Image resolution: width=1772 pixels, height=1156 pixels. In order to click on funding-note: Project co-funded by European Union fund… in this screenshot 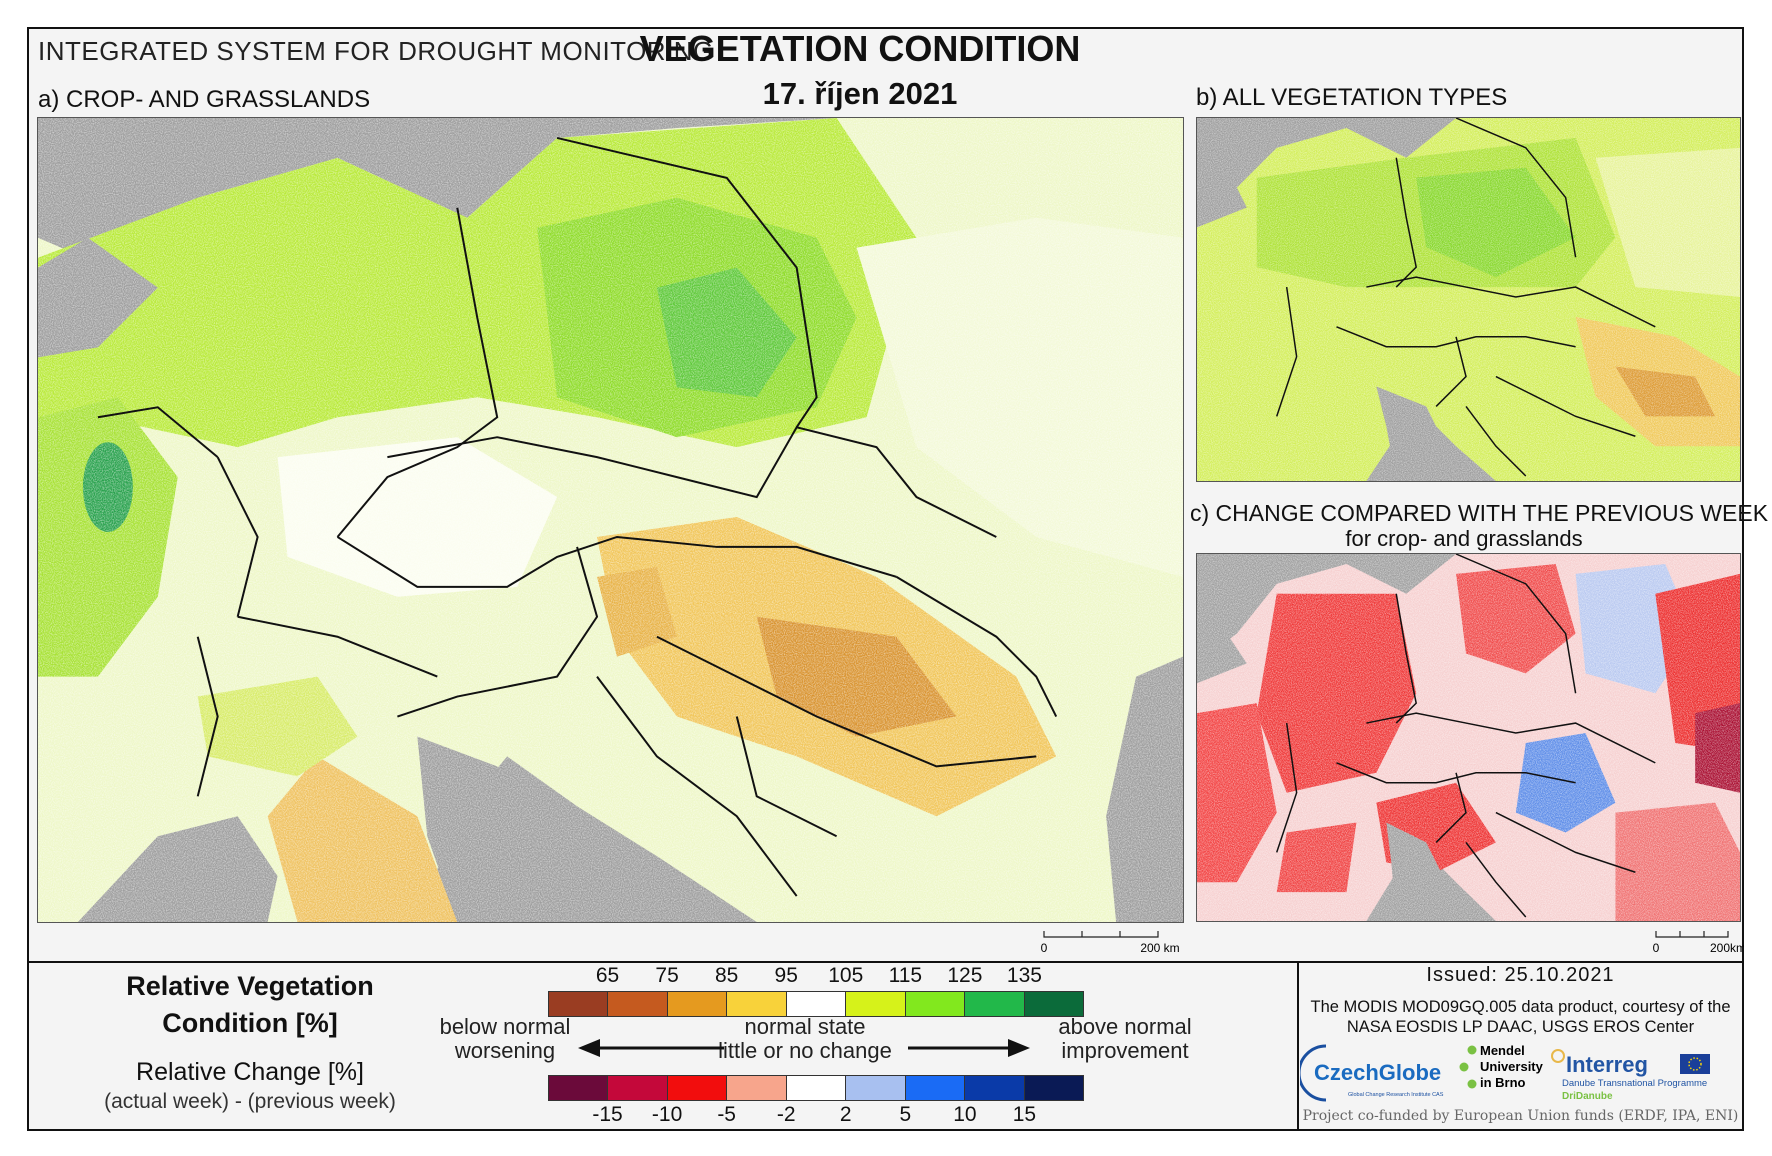, I will do `click(1520, 1116)`.